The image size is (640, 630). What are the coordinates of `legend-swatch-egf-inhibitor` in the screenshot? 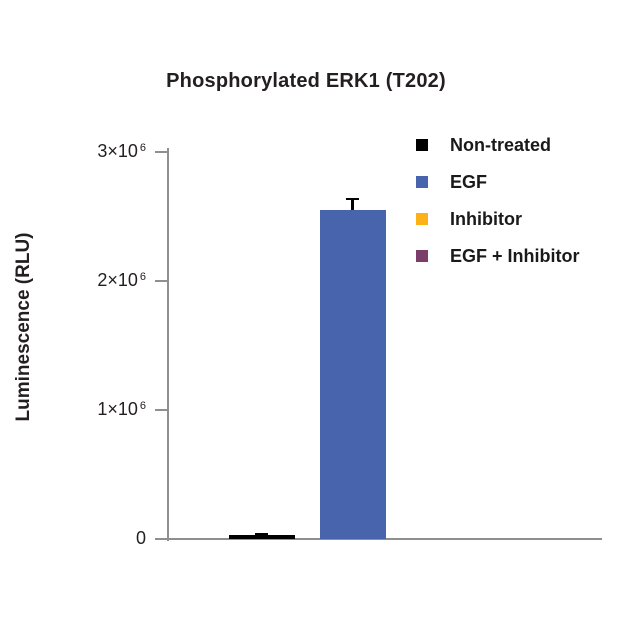 It's located at (422, 256).